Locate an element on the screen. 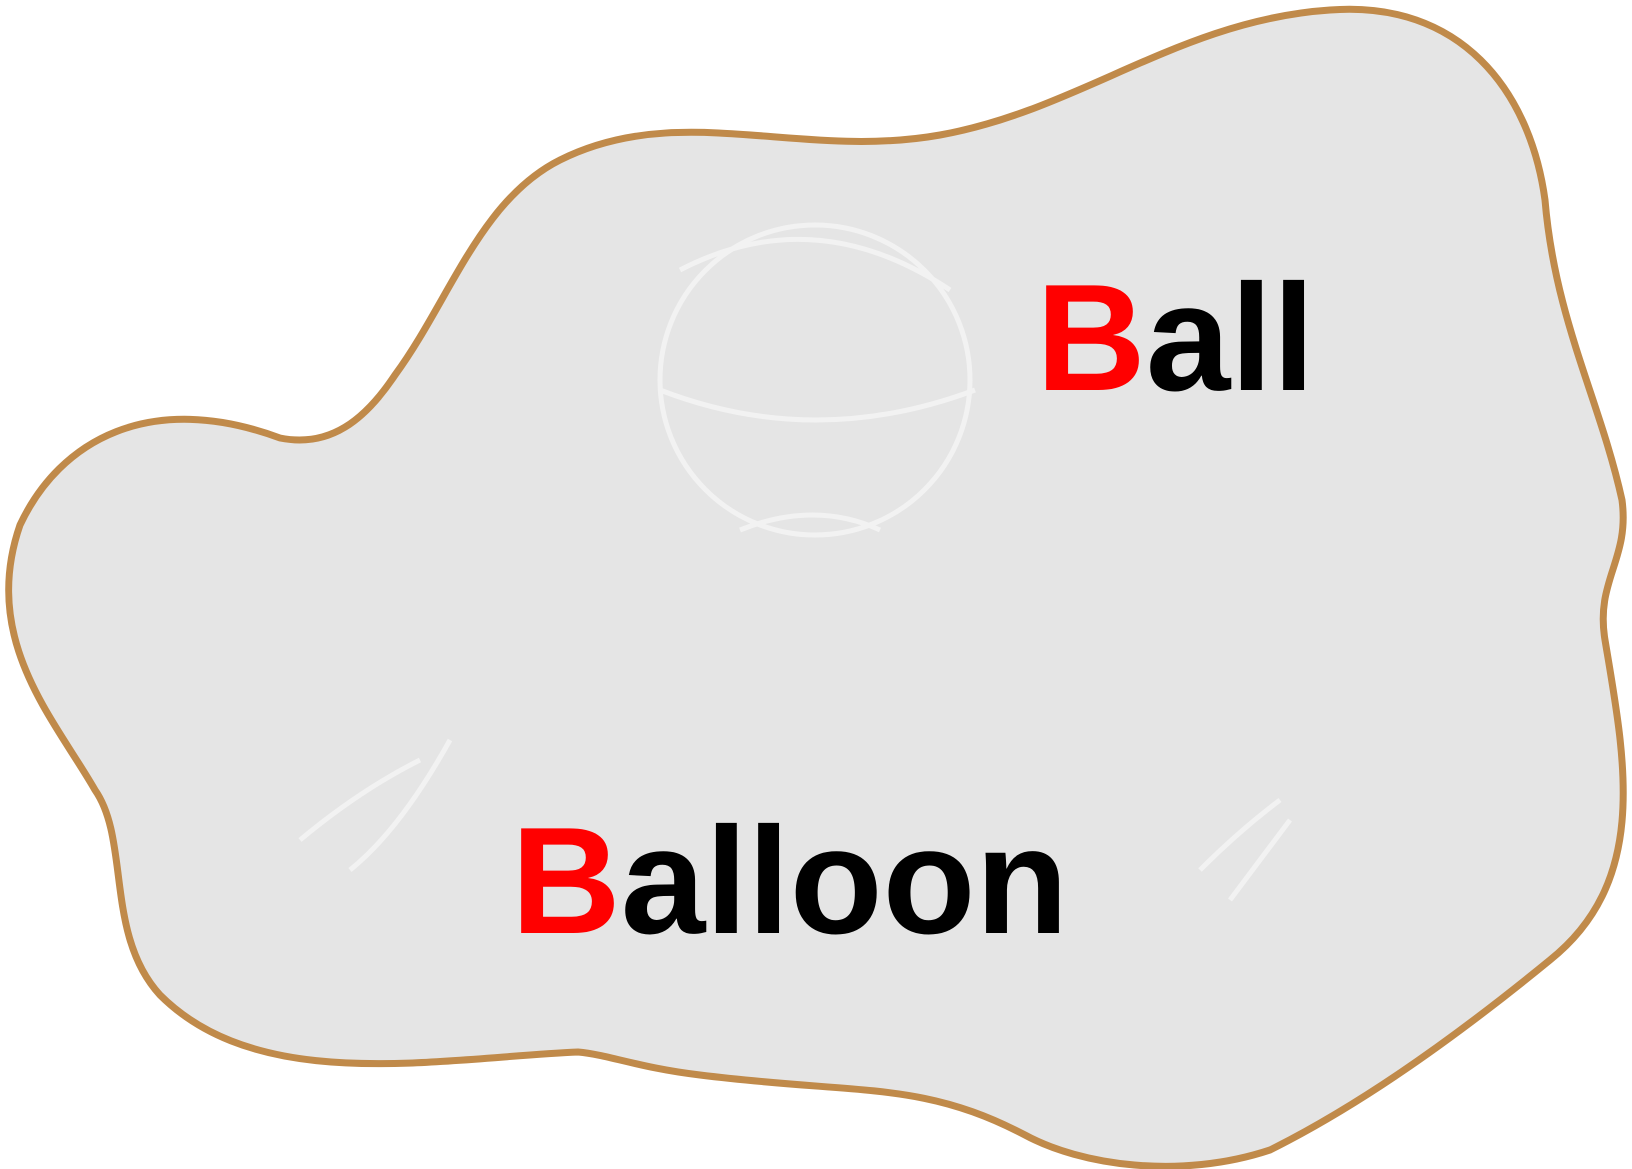 The image size is (1632, 1169). word-balloon-initial: B is located at coordinates (566, 881).